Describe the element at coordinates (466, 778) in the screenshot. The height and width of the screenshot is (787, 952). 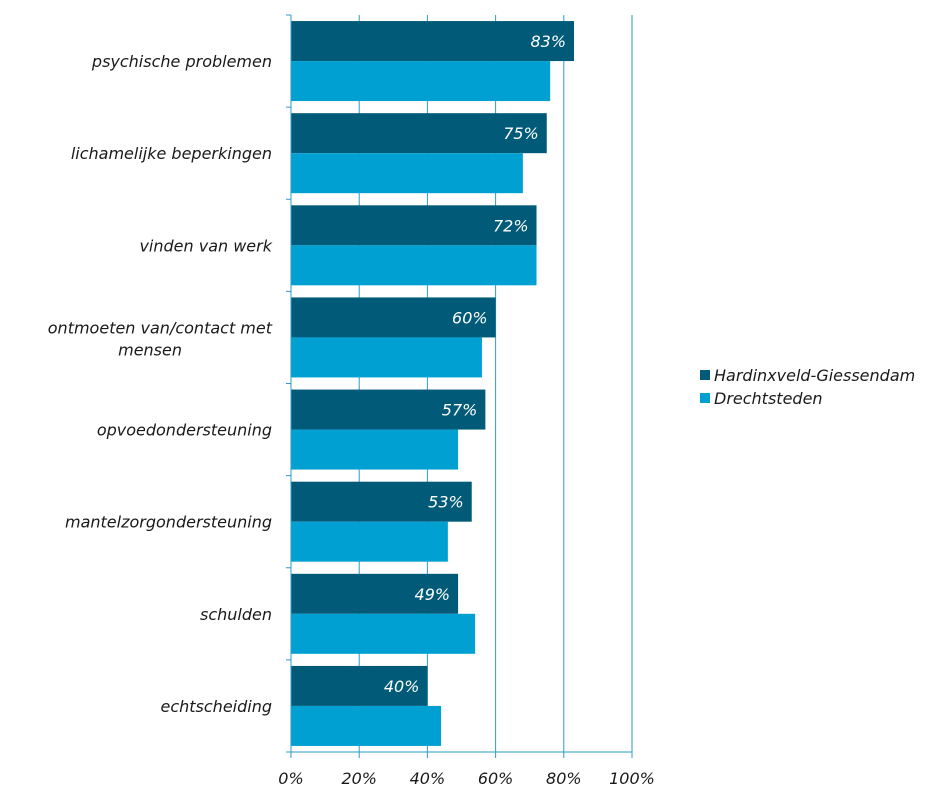
I see `x-tick-labels: 0% 20% 40% 60% 80% 100%` at that location.